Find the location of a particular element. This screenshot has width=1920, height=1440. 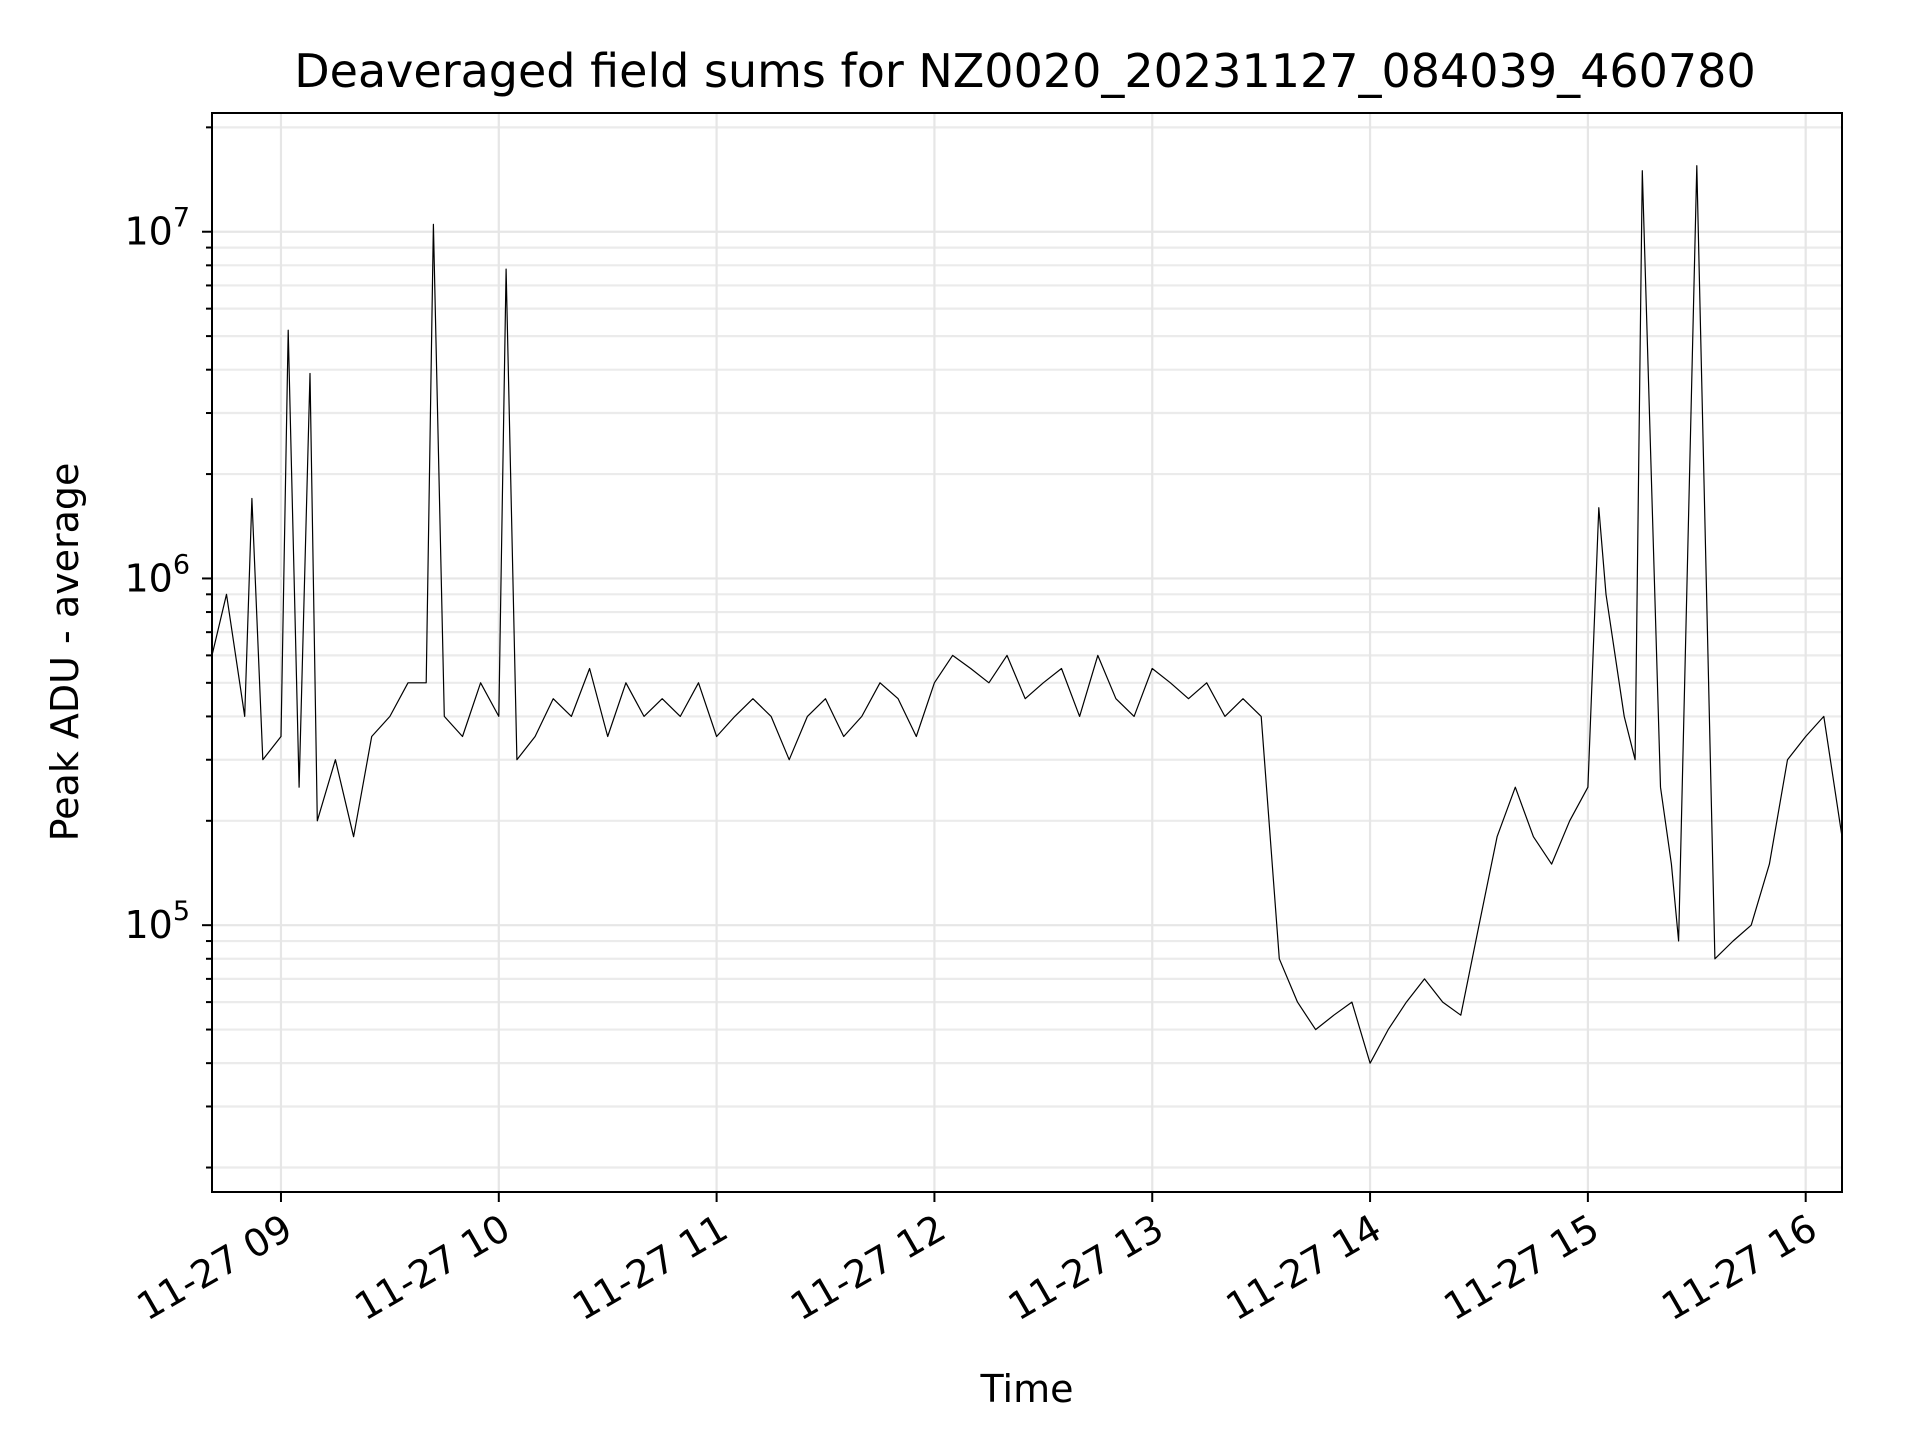

y-axis-label: Peak ADU - average is located at coordinates (65, 652).